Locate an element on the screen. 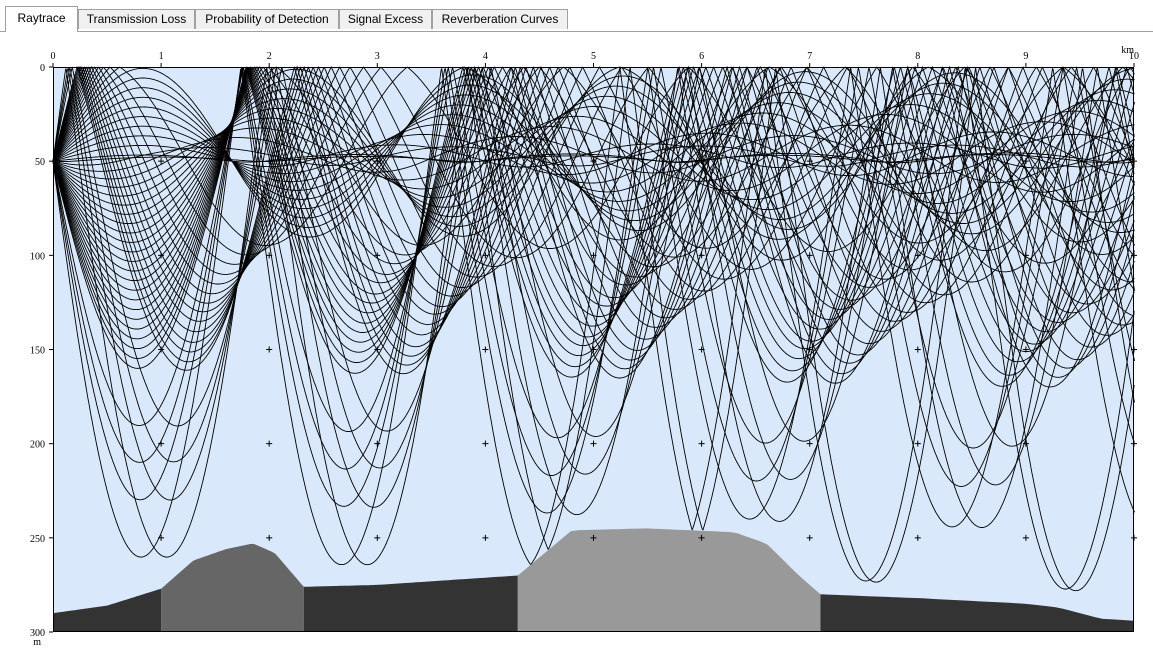  y-tick-label: 50 is located at coordinates (40, 162).